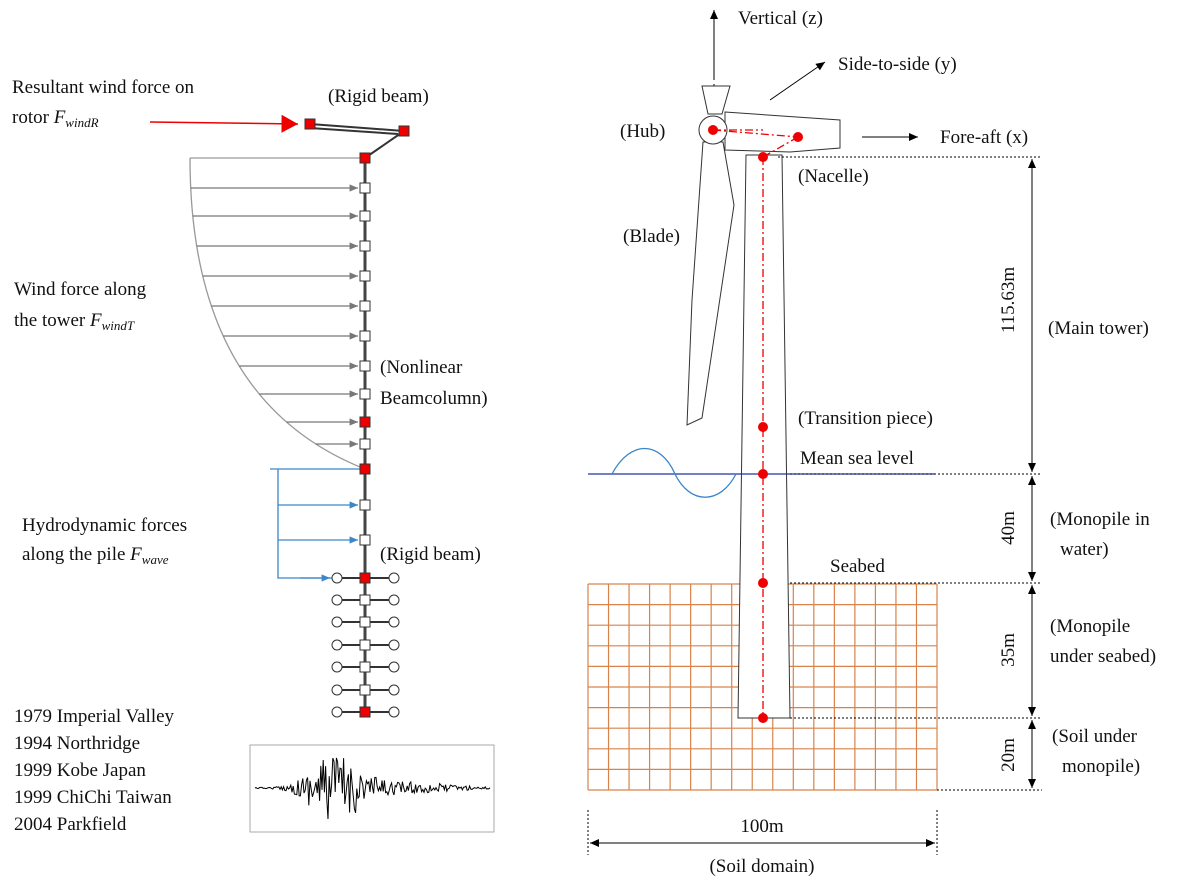 This screenshot has height=882, width=1194. I want to click on seismogram, so click(372, 788).